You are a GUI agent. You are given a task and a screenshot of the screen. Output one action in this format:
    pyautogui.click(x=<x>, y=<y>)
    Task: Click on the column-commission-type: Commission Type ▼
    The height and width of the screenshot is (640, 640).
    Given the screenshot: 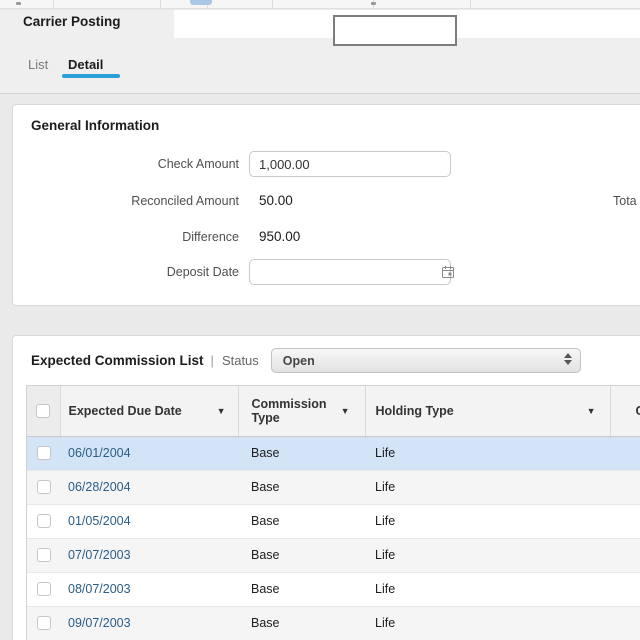 What is the action you would take?
    pyautogui.click(x=302, y=411)
    